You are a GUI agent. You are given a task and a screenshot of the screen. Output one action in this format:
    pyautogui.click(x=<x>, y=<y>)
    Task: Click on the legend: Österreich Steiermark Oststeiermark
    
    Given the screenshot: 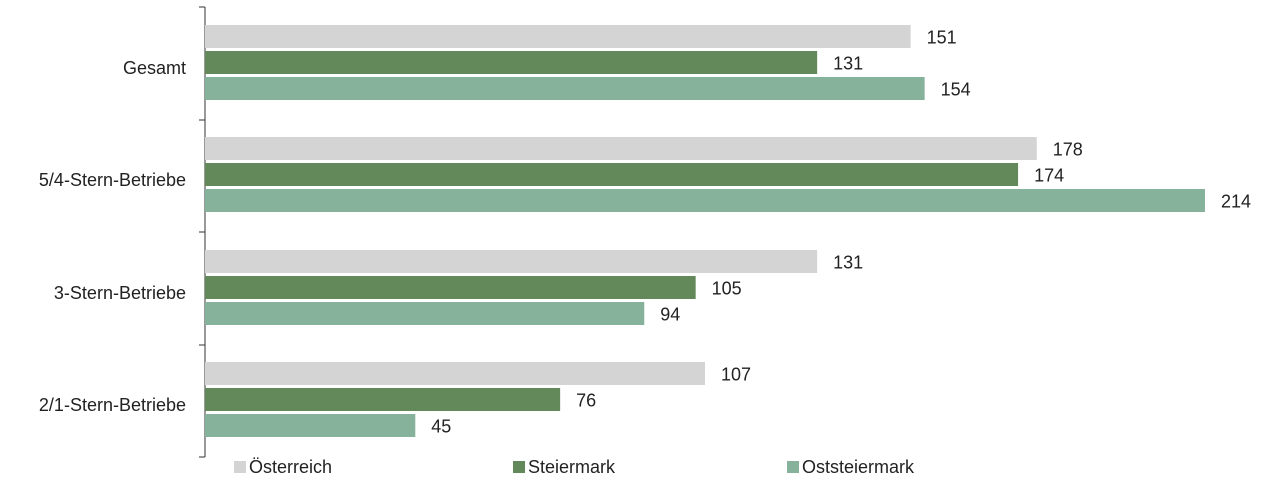 What is the action you would take?
    pyautogui.click(x=574, y=467)
    